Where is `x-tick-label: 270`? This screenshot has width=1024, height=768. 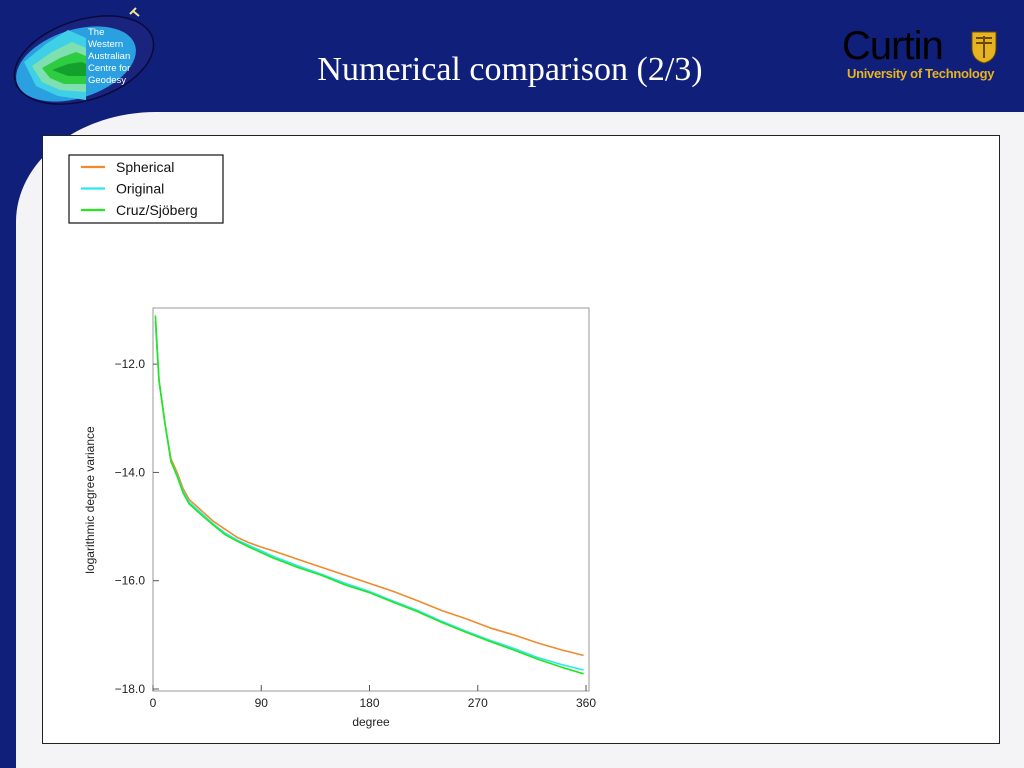 x-tick-label: 270 is located at coordinates (478, 703).